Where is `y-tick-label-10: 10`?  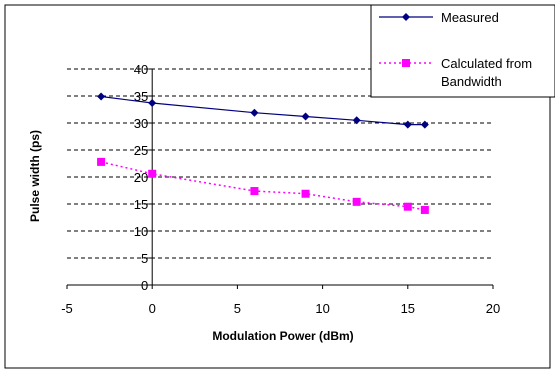
y-tick-label-10: 10 is located at coordinates (141, 231).